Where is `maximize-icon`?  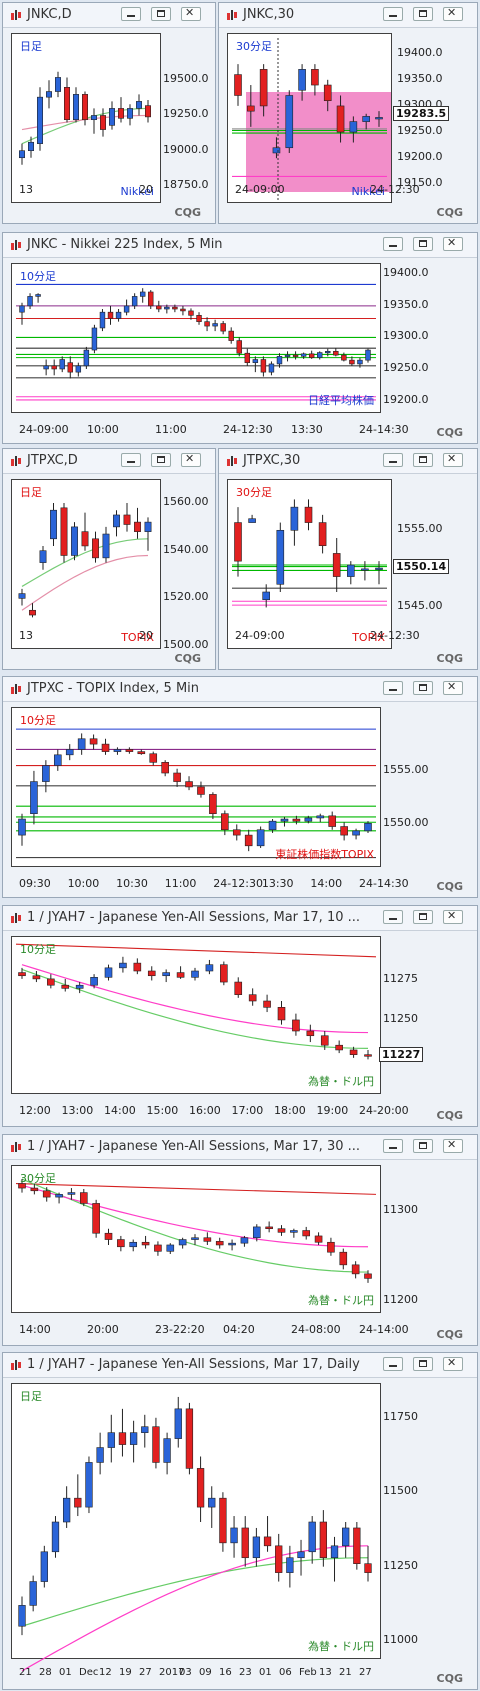
maximize-icon is located at coordinates (423, 687).